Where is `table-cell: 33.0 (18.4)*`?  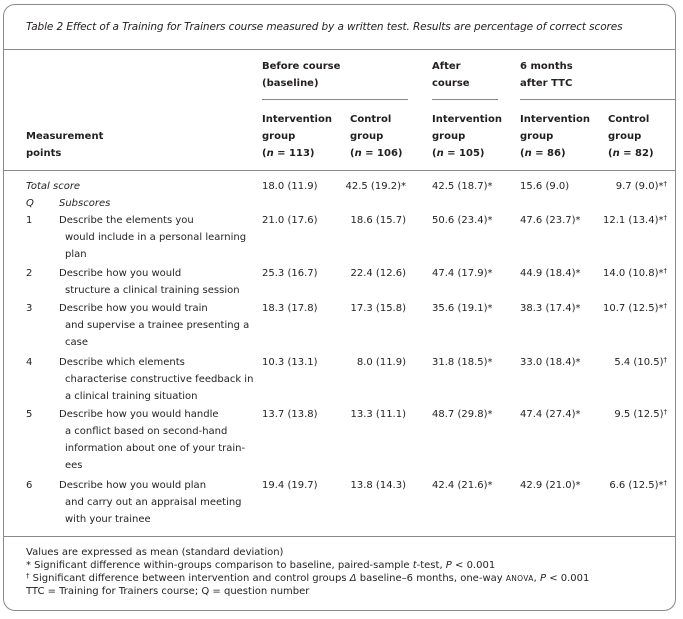 table-cell: 33.0 (18.4)* is located at coordinates (550, 362).